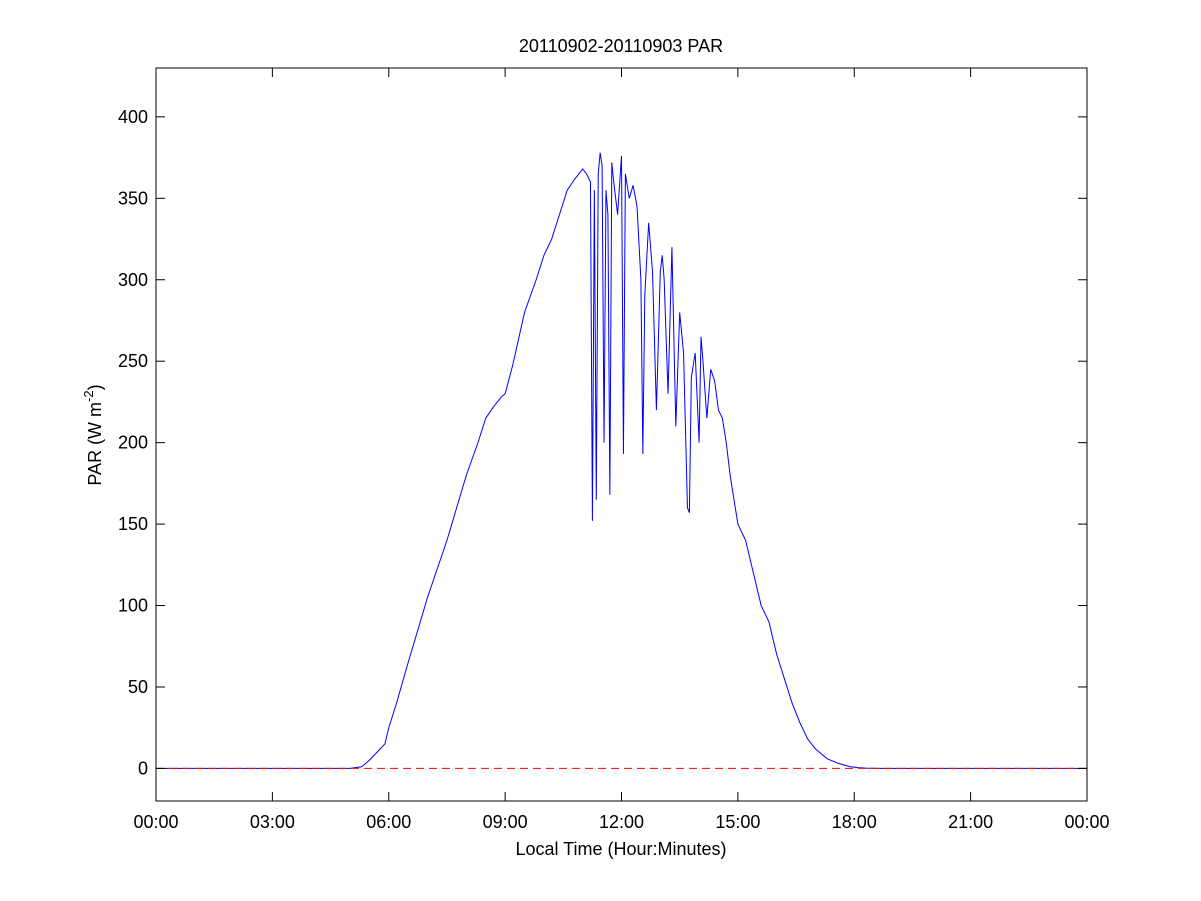 This screenshot has height=901, width=1201. What do you see at coordinates (95, 444) in the screenshot?
I see `y-axis-label-main: PAR (W m` at bounding box center [95, 444].